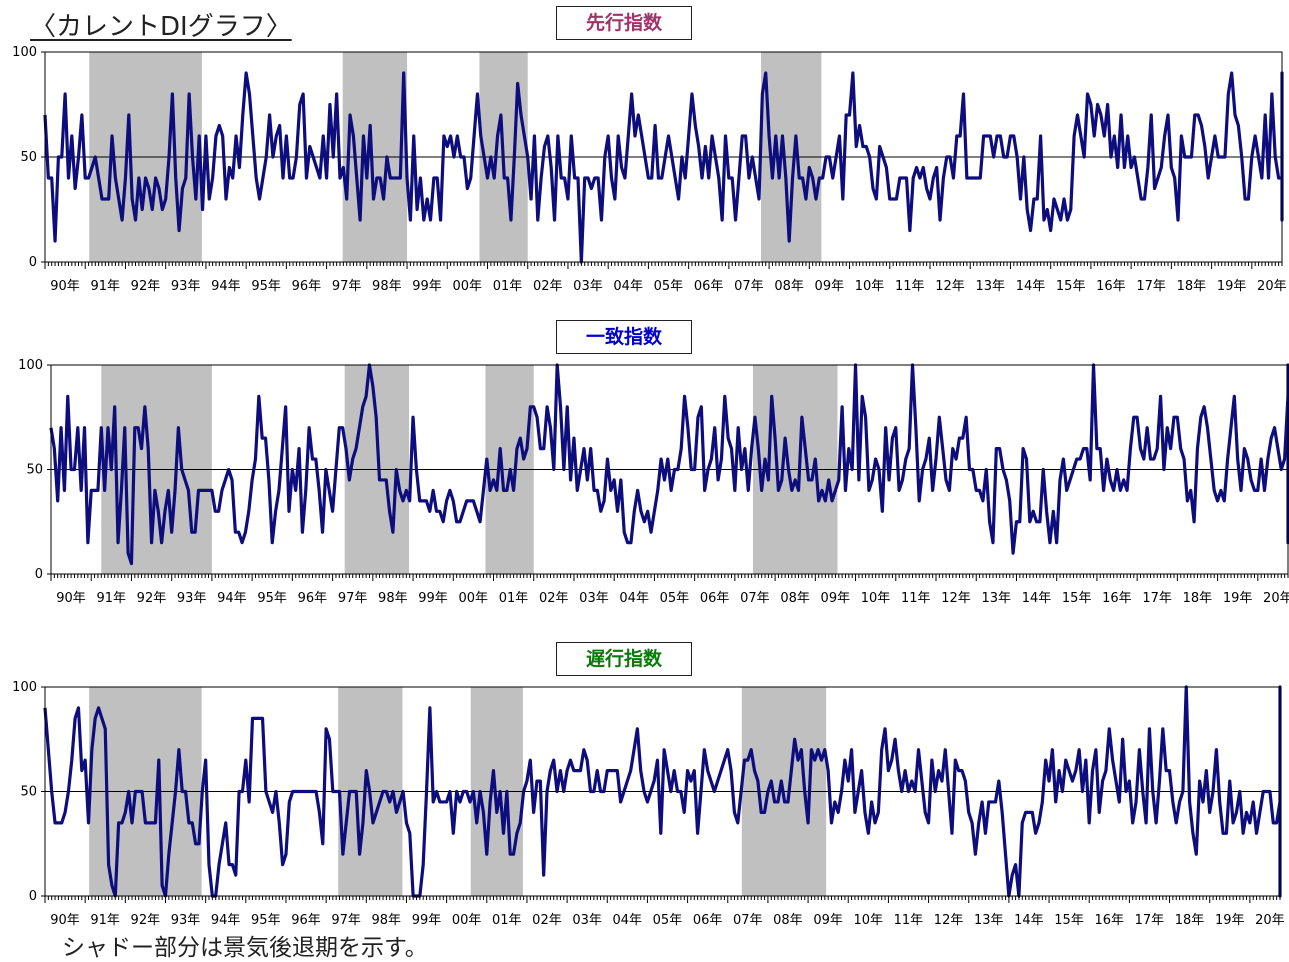 The image size is (1289, 962). I want to click on xtick-label-leading: 94年, so click(226, 286).